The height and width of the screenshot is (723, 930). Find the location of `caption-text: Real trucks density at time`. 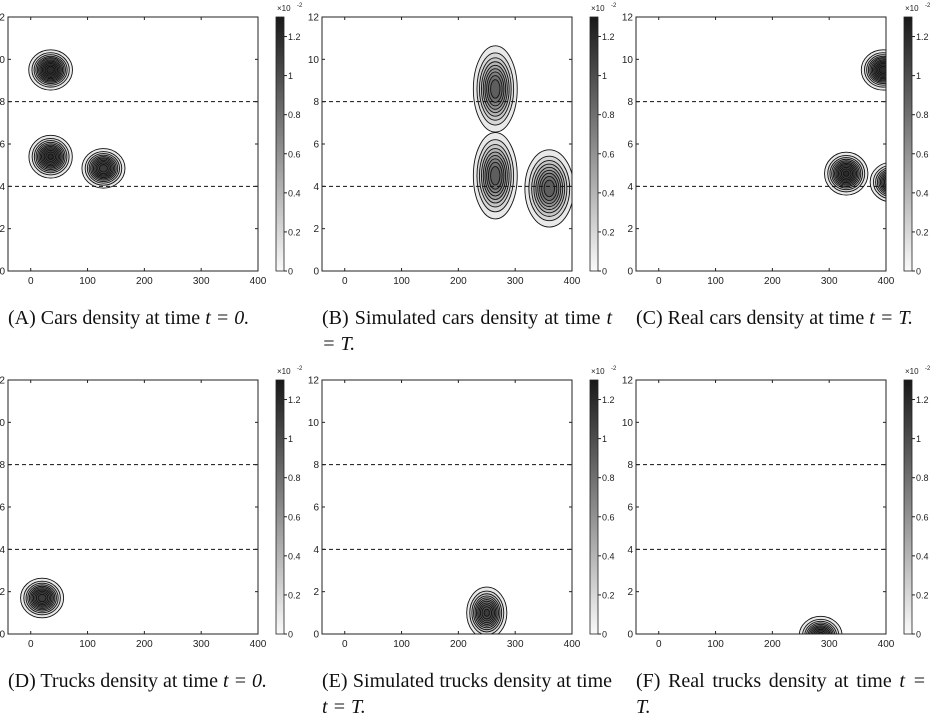

caption-text: Real trucks density at time is located at coordinates (780, 681).